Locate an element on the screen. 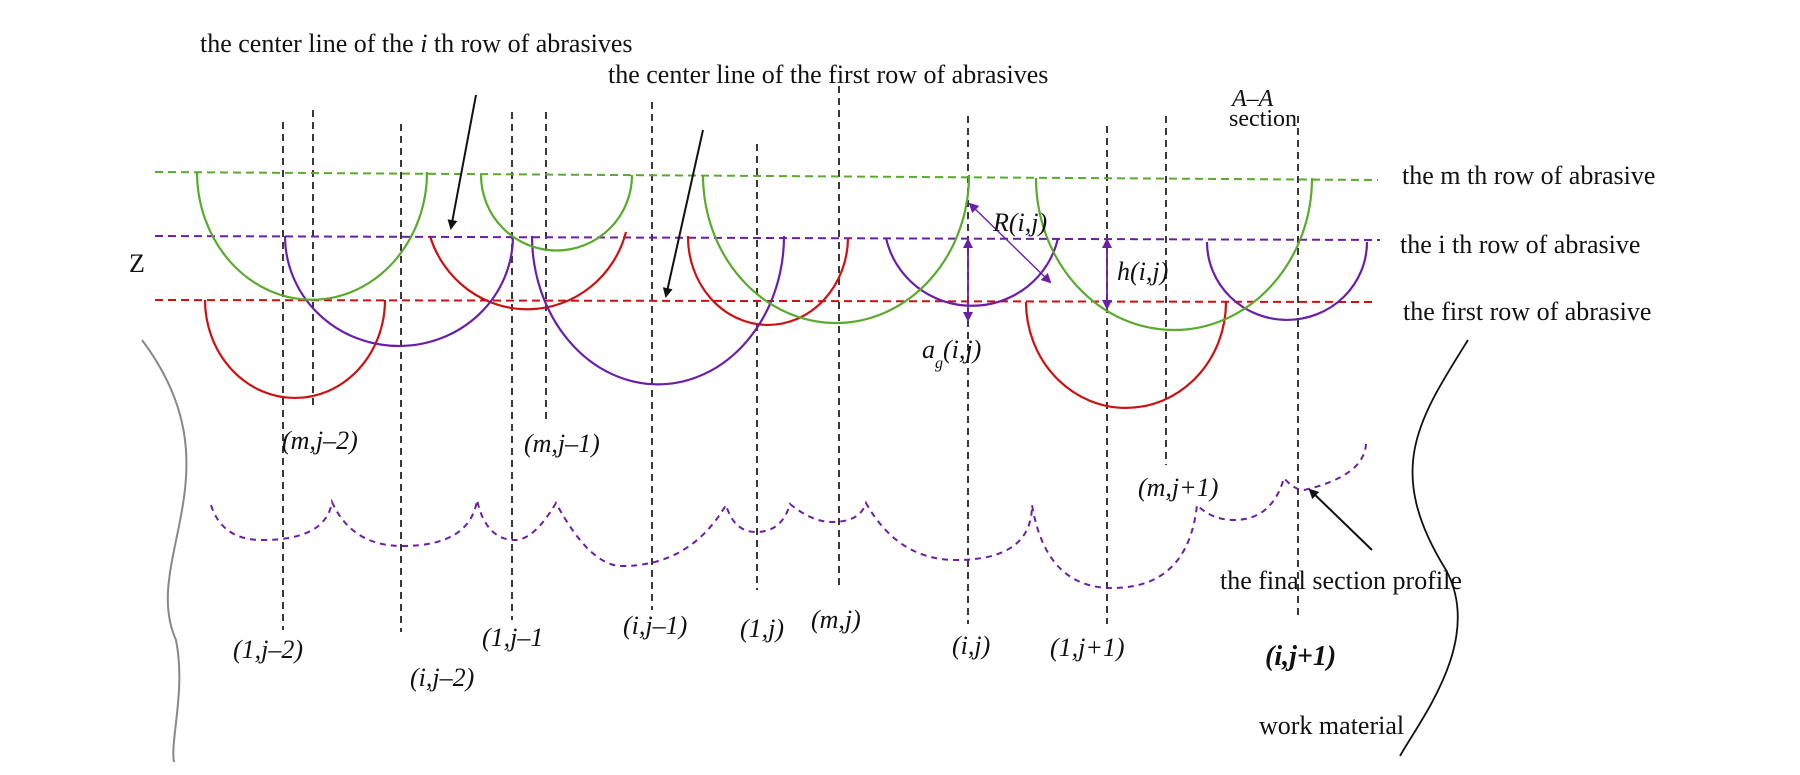 This screenshot has width=1800, height=775. label-work-material: work material is located at coordinates (1331, 725).